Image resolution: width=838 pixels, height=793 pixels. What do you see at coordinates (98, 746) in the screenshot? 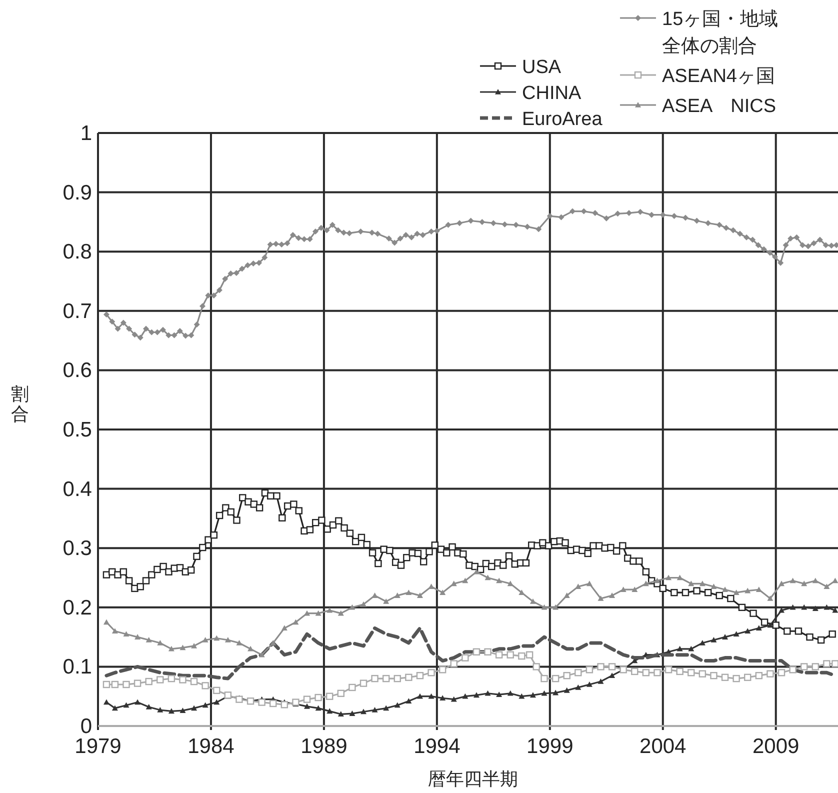
I see `x-tick-label: 1979` at bounding box center [98, 746].